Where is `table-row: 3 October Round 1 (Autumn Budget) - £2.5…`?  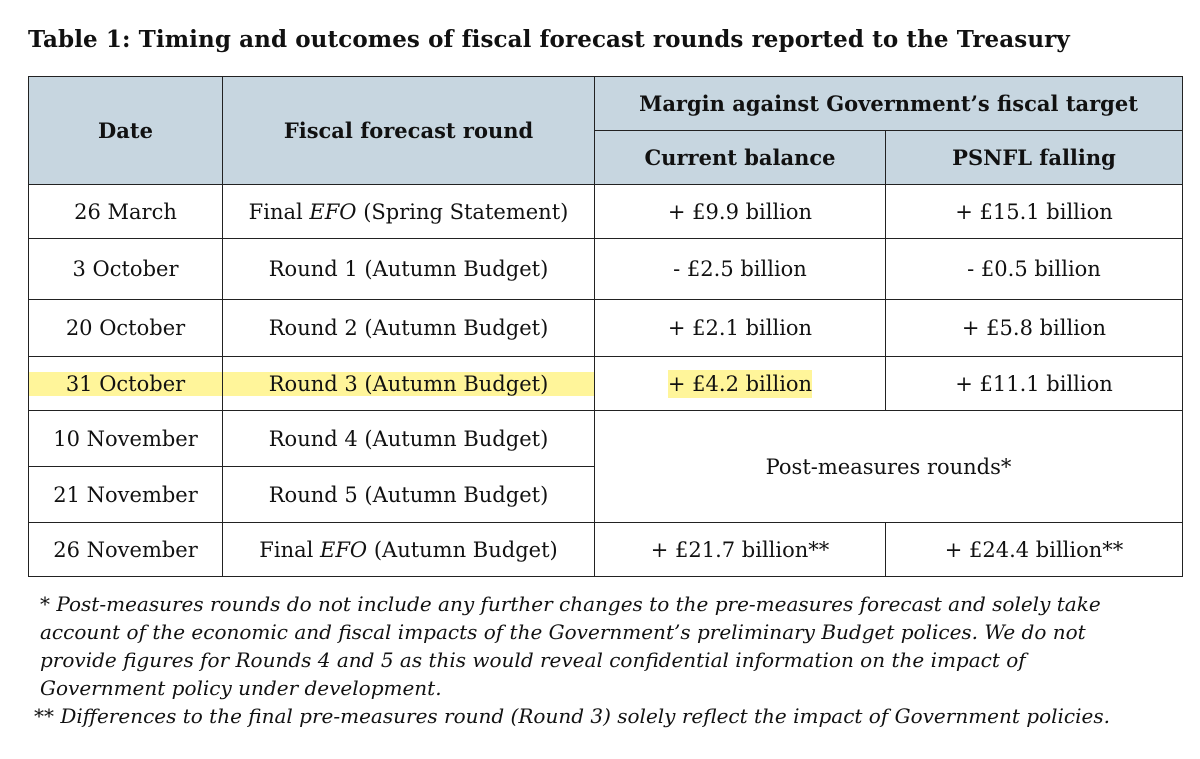 table-row: 3 October Round 1 (Autumn Budget) - £2.5… is located at coordinates (606, 269).